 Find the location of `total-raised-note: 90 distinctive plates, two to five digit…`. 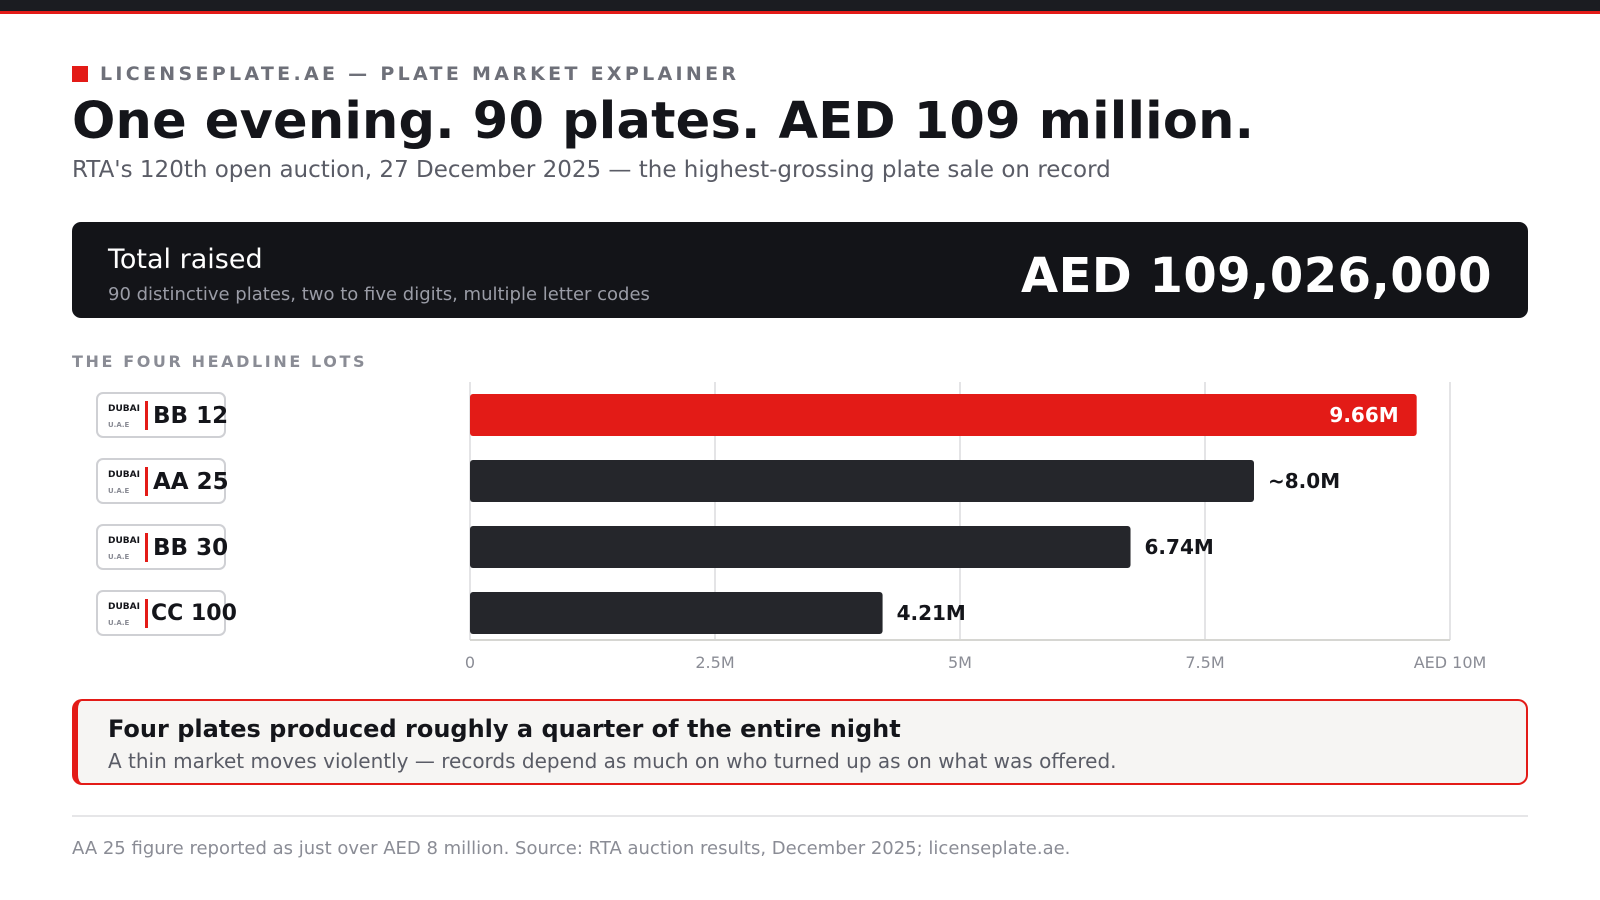

total-raised-note: 90 distinctive plates, two to five digit… is located at coordinates (379, 294).